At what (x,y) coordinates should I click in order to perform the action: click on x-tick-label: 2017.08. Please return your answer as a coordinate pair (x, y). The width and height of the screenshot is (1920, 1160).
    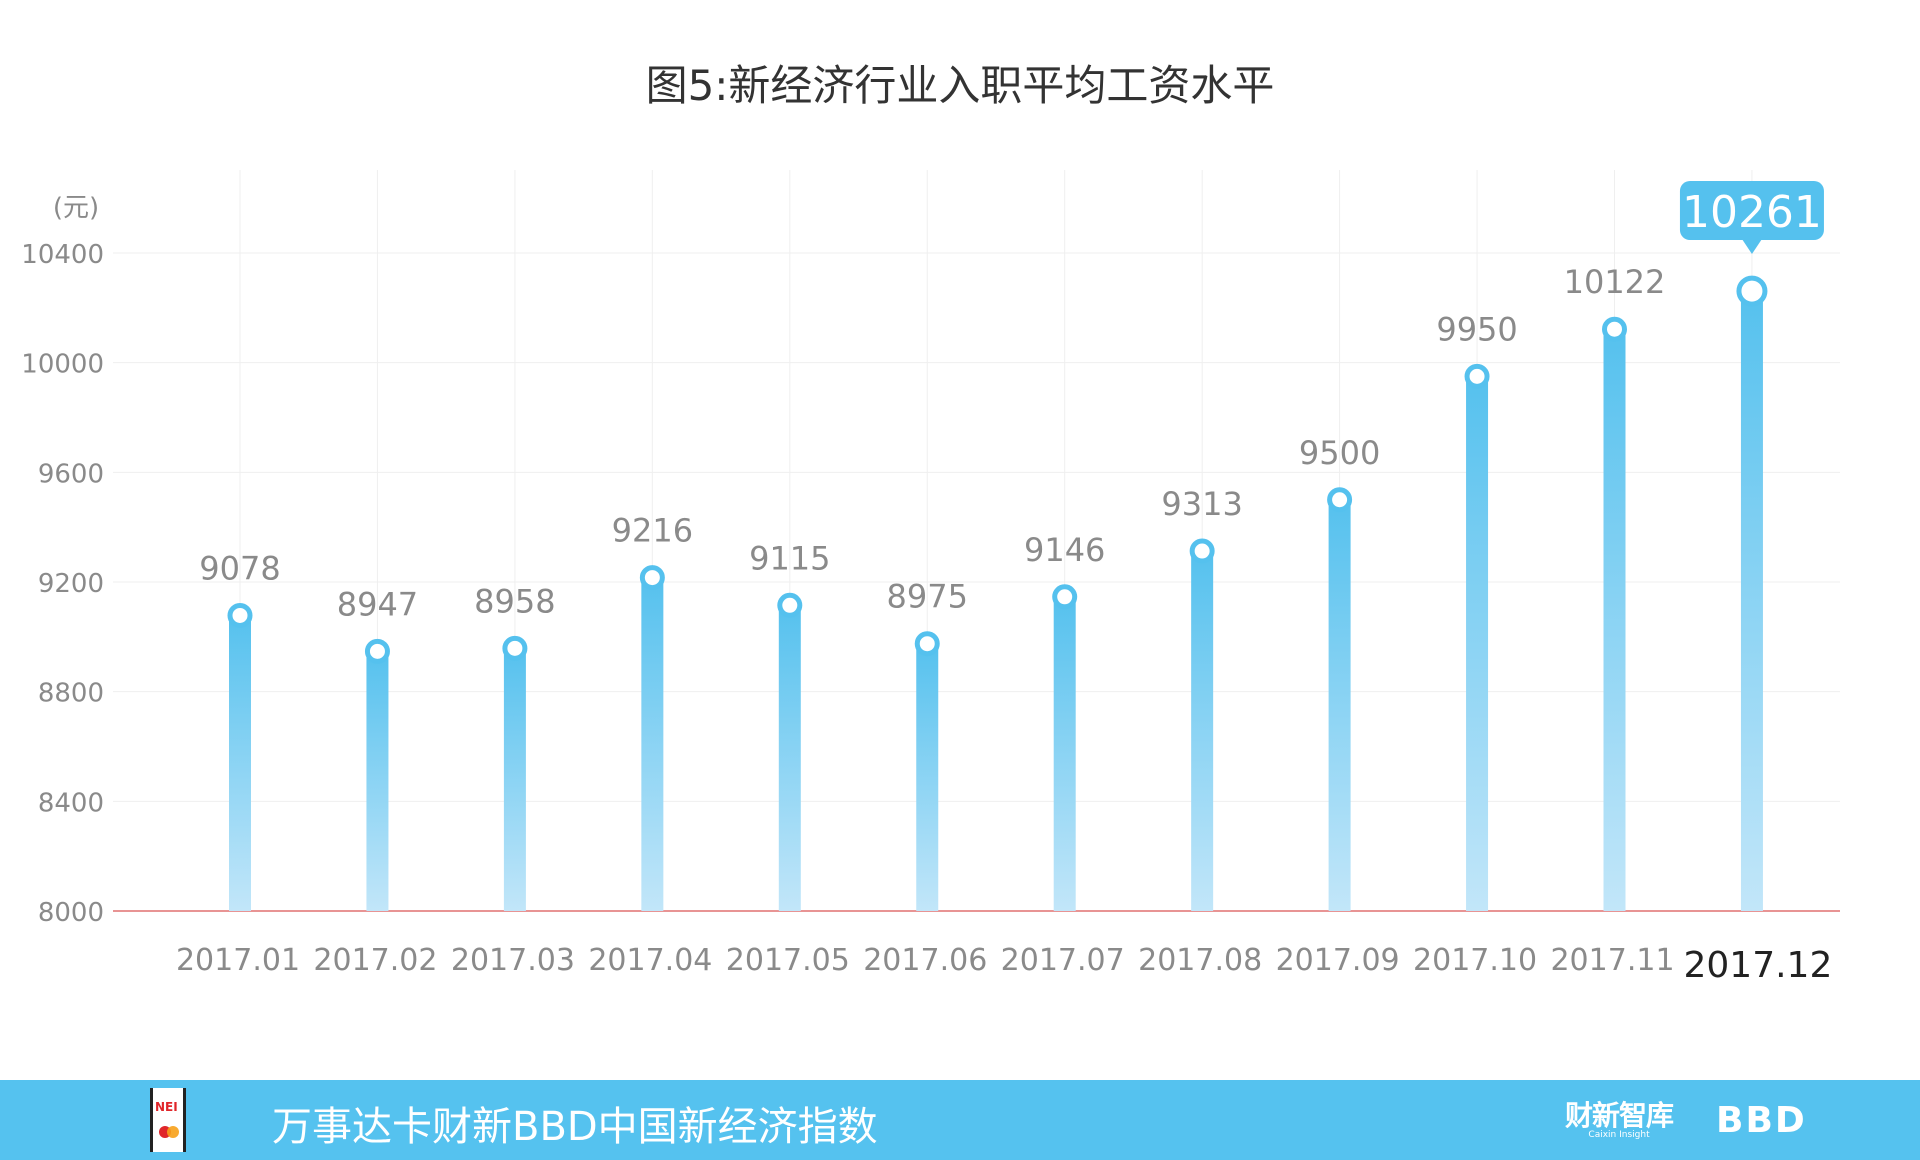
    Looking at the image, I should click on (1200, 960).